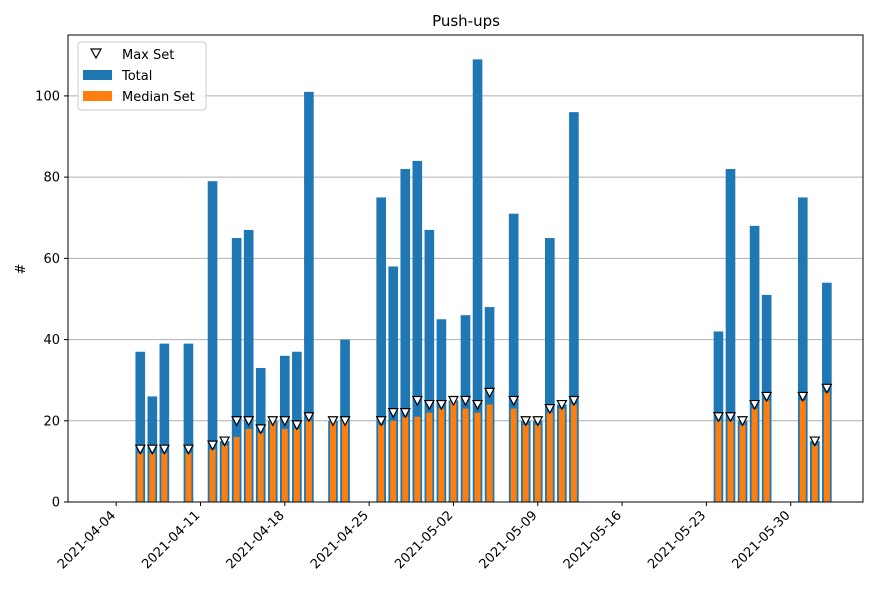 The image size is (880, 593). I want to click on median-bars, so click(483, 447).